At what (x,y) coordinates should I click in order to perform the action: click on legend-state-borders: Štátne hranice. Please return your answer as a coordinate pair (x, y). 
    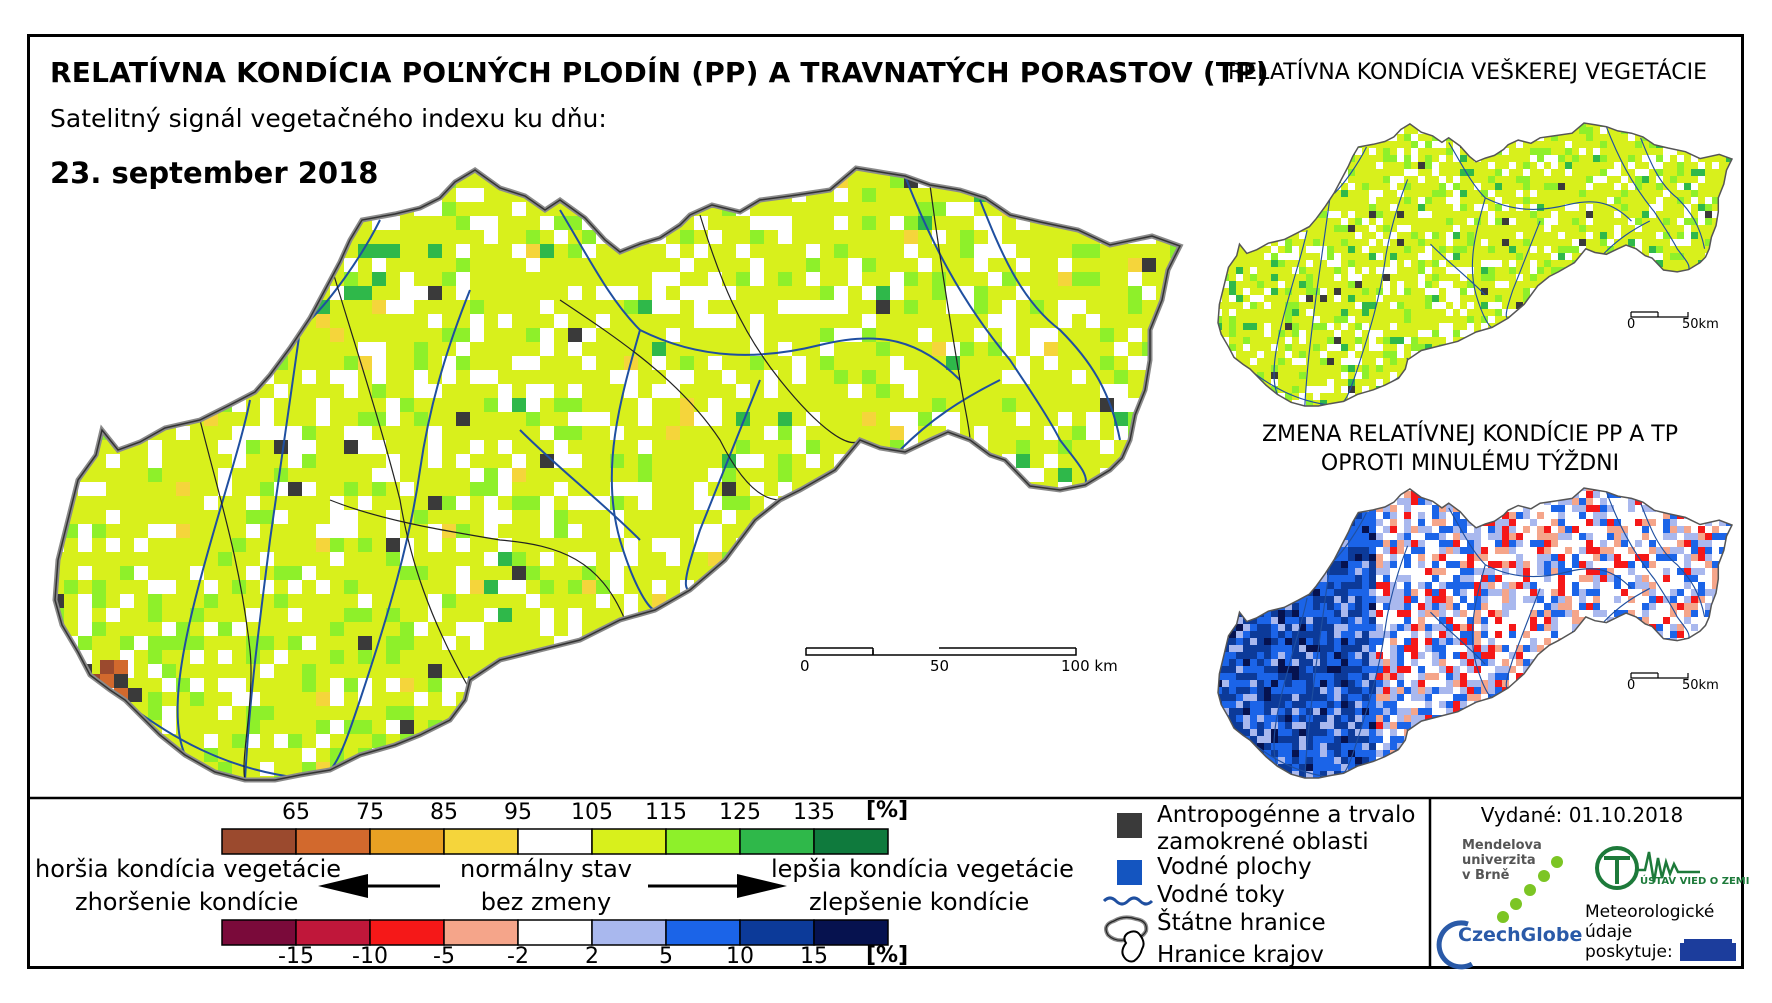
    Looking at the image, I should click on (1241, 923).